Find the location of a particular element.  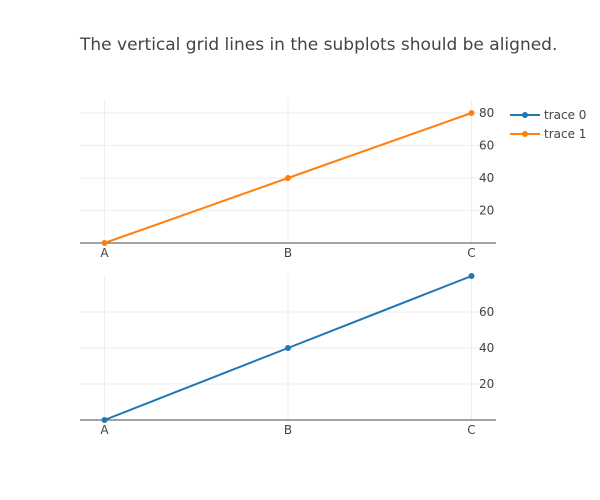

legend-item: trace 0 is located at coordinates (548, 115).